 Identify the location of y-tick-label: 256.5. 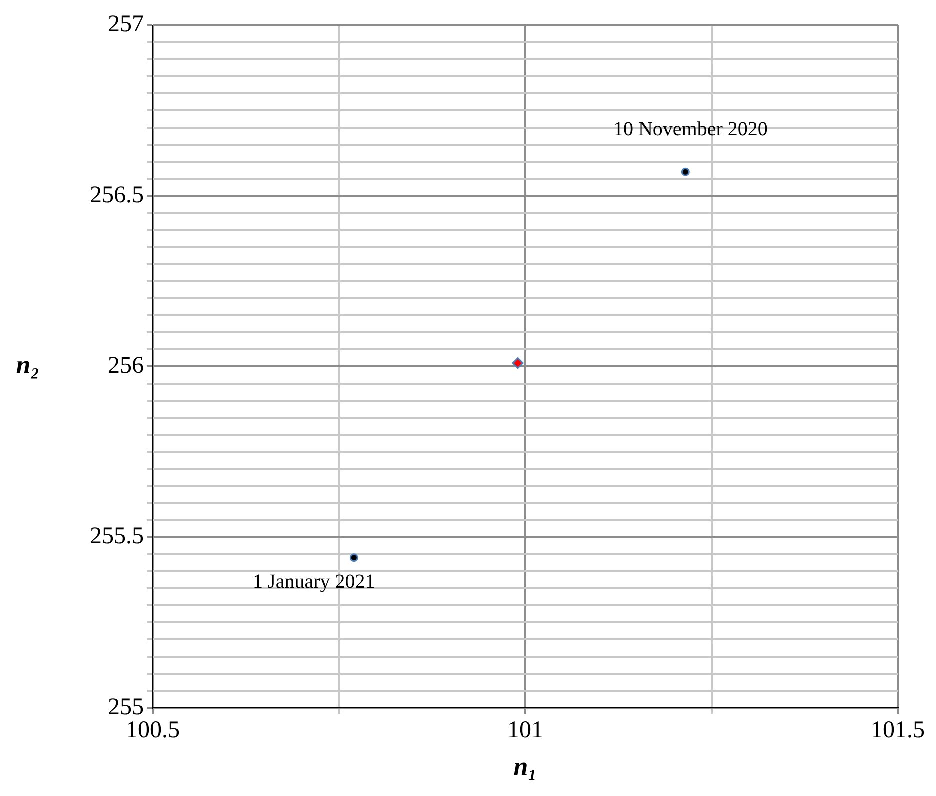
(117, 195).